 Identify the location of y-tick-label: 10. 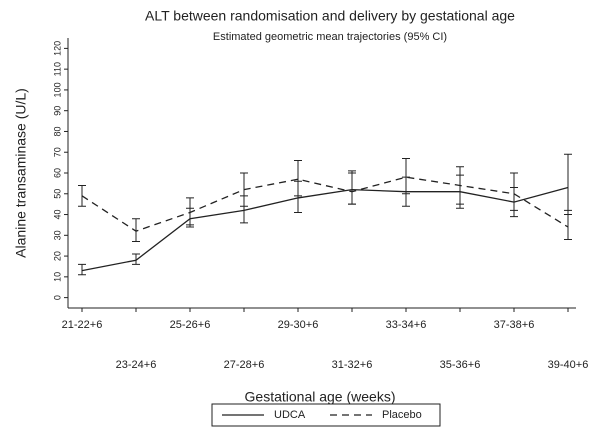
(57, 277).